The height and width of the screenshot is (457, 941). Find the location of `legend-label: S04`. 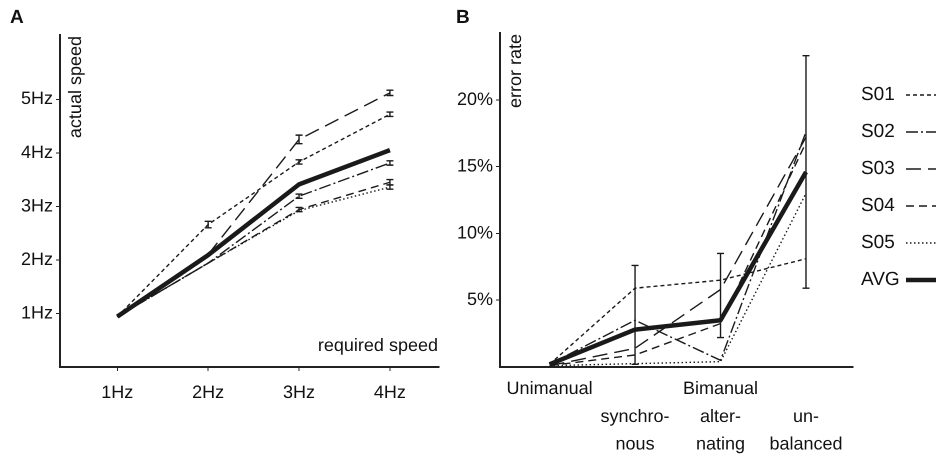

legend-label: S04 is located at coordinates (878, 205).